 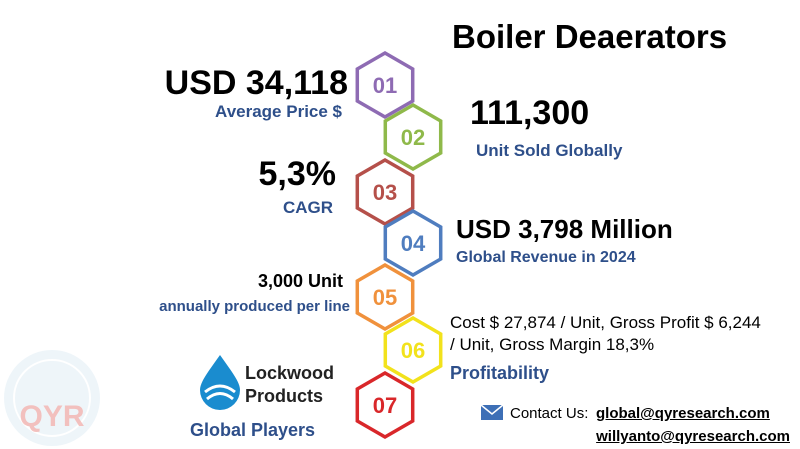 What do you see at coordinates (492, 412) in the screenshot?
I see `envelope-icon` at bounding box center [492, 412].